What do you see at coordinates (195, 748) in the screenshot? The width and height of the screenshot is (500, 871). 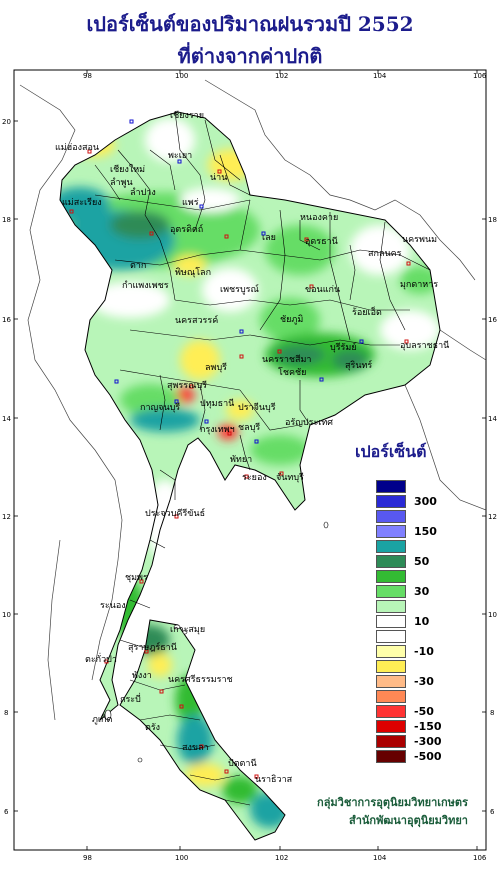 I see `province-label: สงขลา` at bounding box center [195, 748].